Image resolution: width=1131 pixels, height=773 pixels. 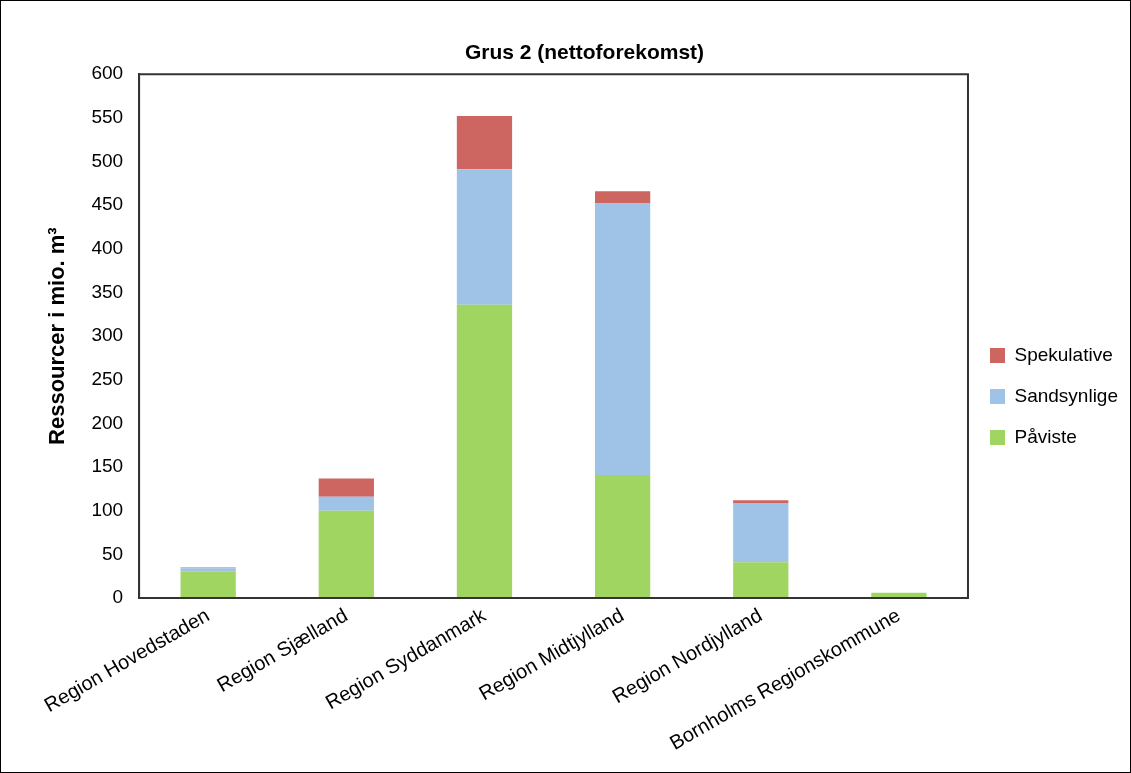 What do you see at coordinates (107, 335) in the screenshot?
I see `y-tick-label: 300` at bounding box center [107, 335].